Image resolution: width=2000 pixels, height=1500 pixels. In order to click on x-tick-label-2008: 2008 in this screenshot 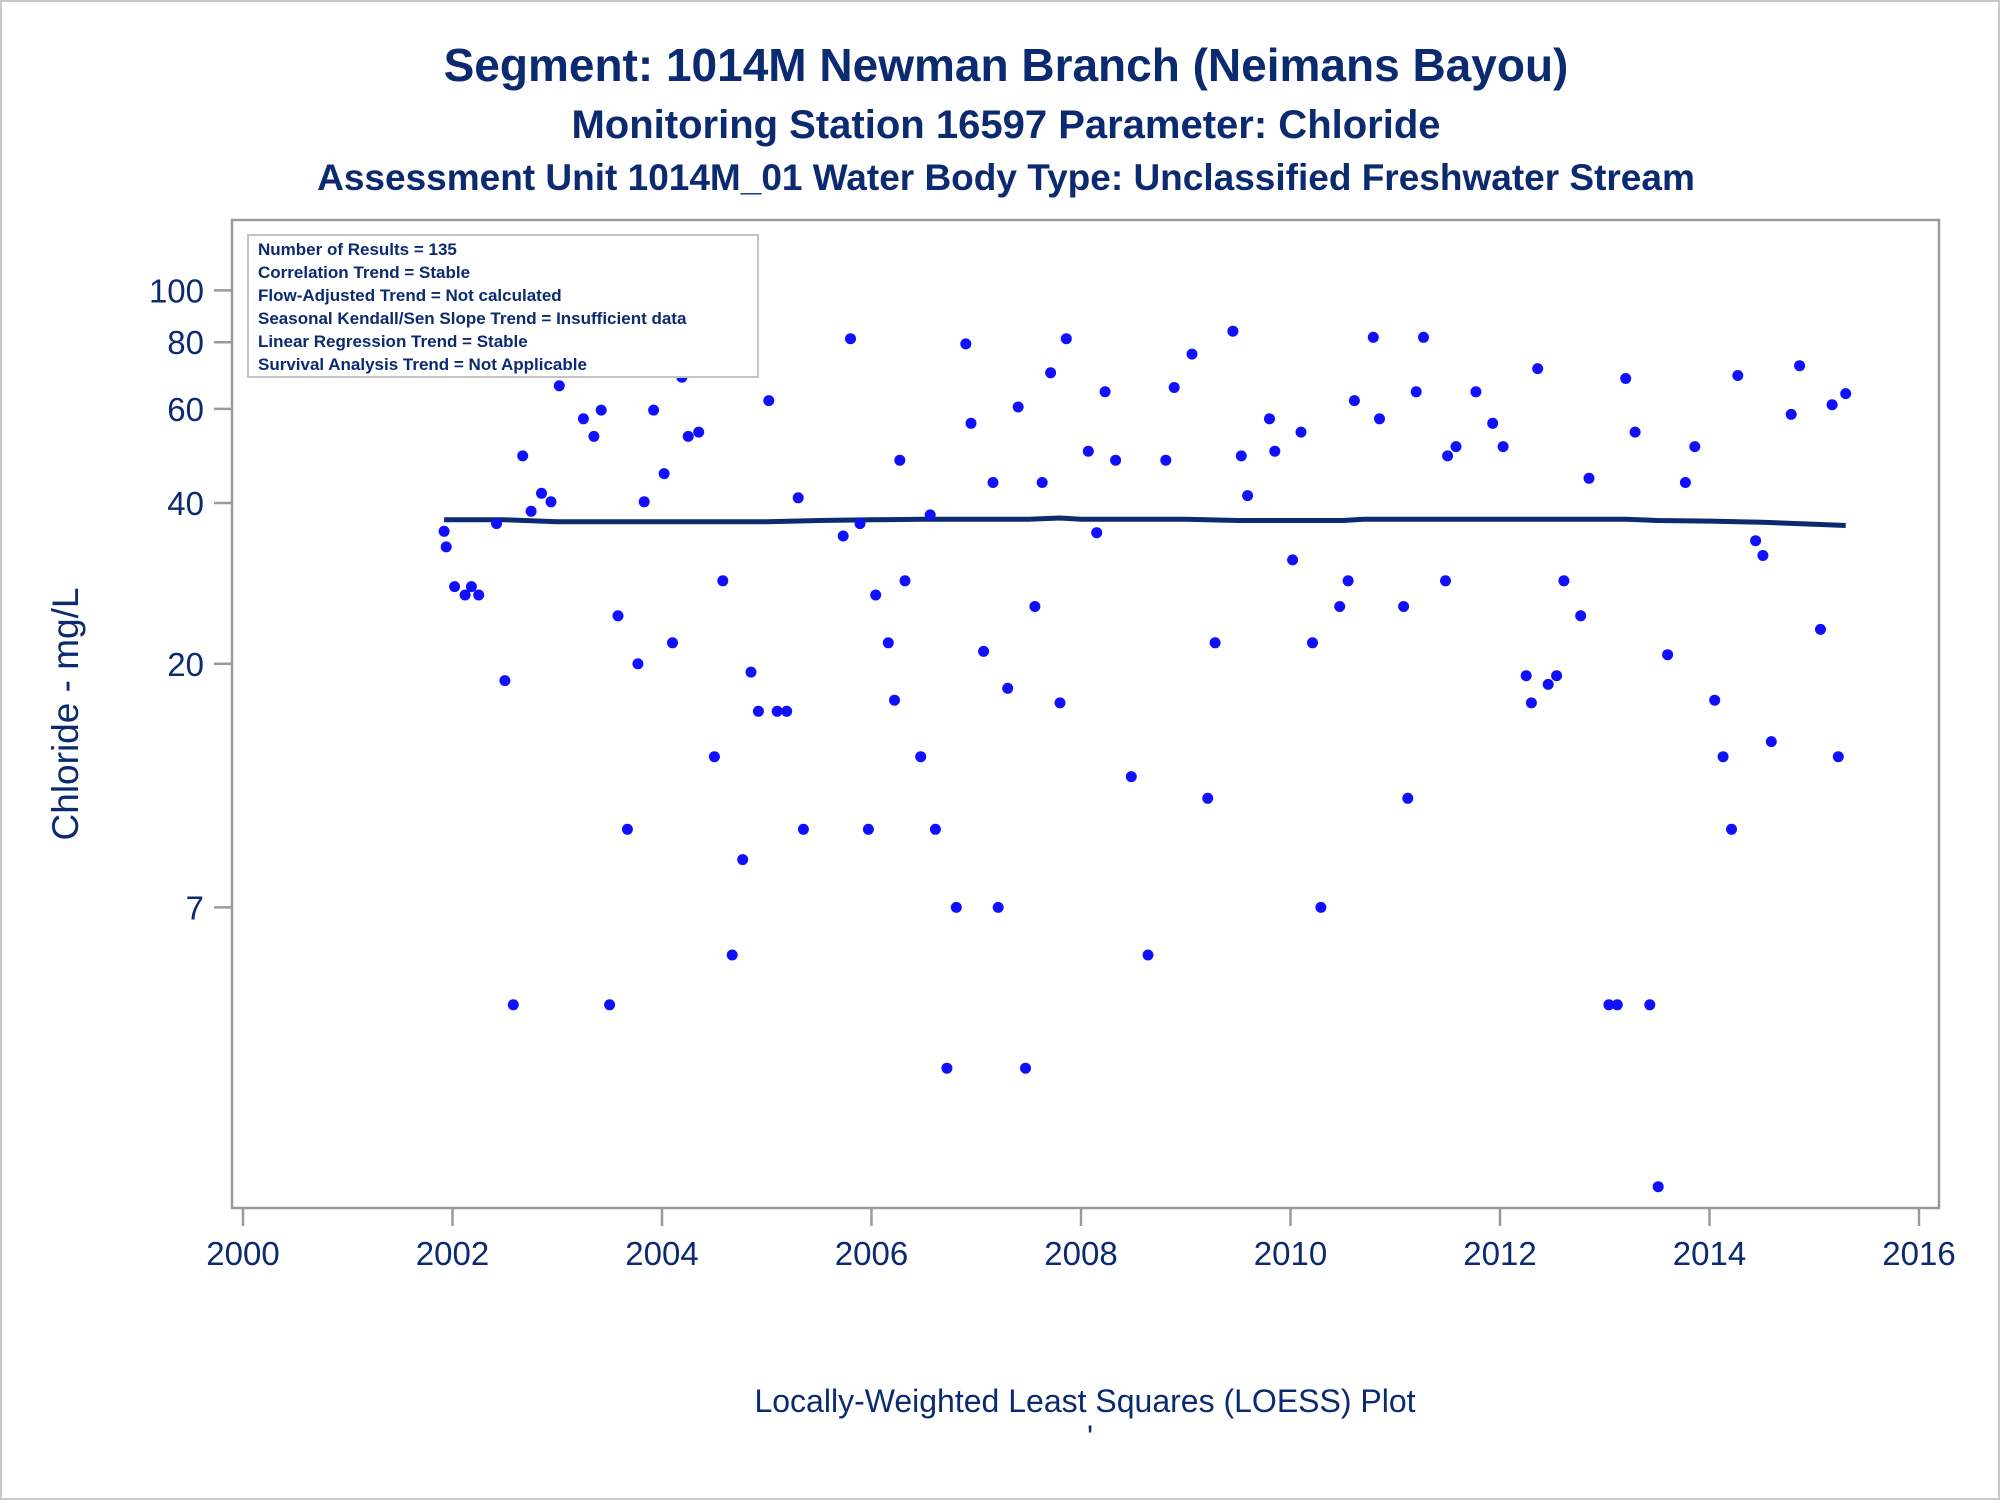, I will do `click(1080, 1253)`.